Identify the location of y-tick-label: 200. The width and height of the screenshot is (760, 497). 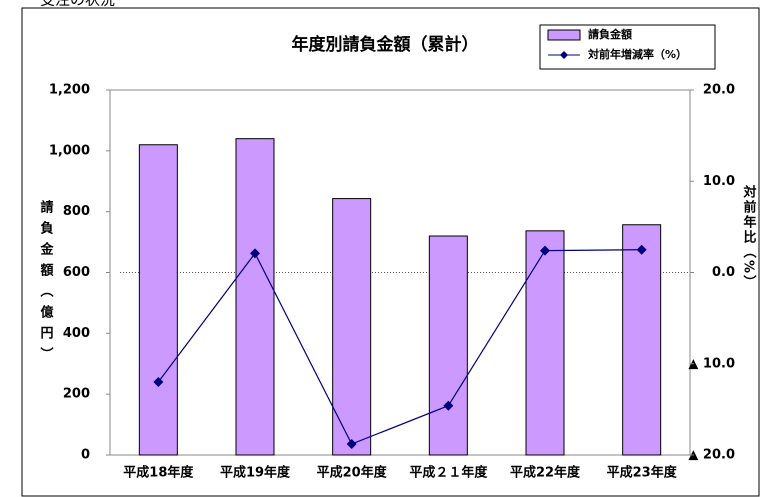
(76, 394).